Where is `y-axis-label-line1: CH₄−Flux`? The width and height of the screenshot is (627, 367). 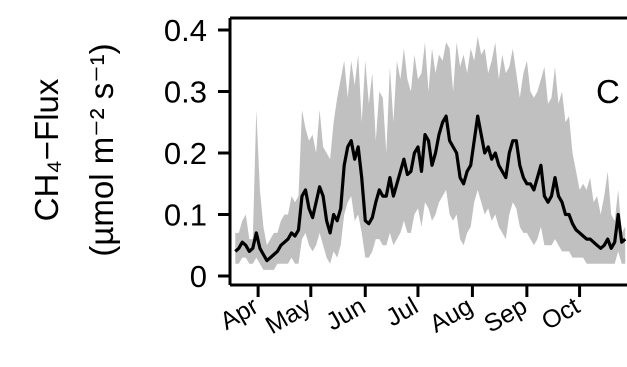 y-axis-label-line1: CH₄−Flux is located at coordinates (46, 149).